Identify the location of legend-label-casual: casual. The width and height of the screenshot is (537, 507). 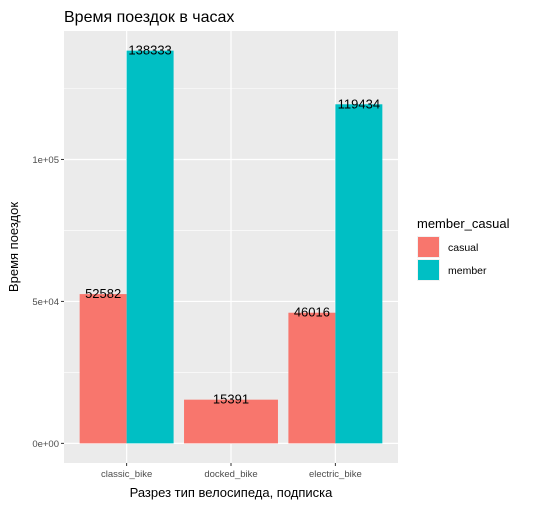
(463, 248).